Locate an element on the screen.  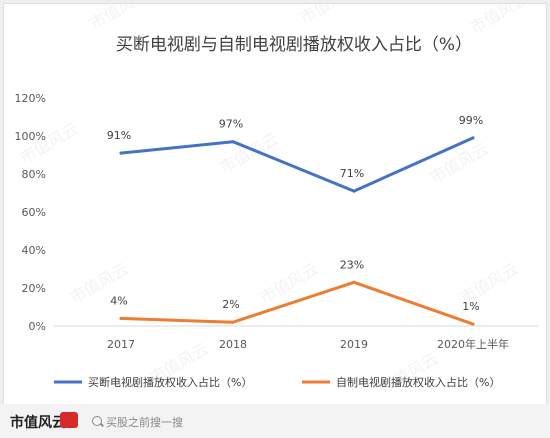
footer-brand: 市值风云 is located at coordinates (38, 423).